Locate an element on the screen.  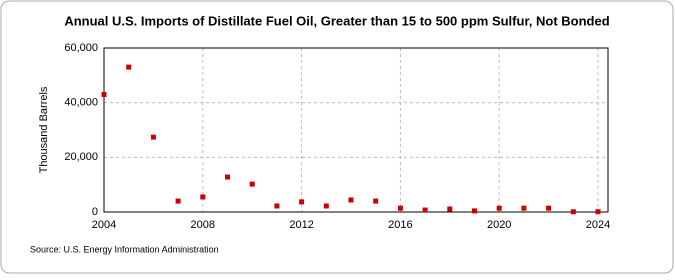
x-tick-label: 2024 is located at coordinates (598, 225).